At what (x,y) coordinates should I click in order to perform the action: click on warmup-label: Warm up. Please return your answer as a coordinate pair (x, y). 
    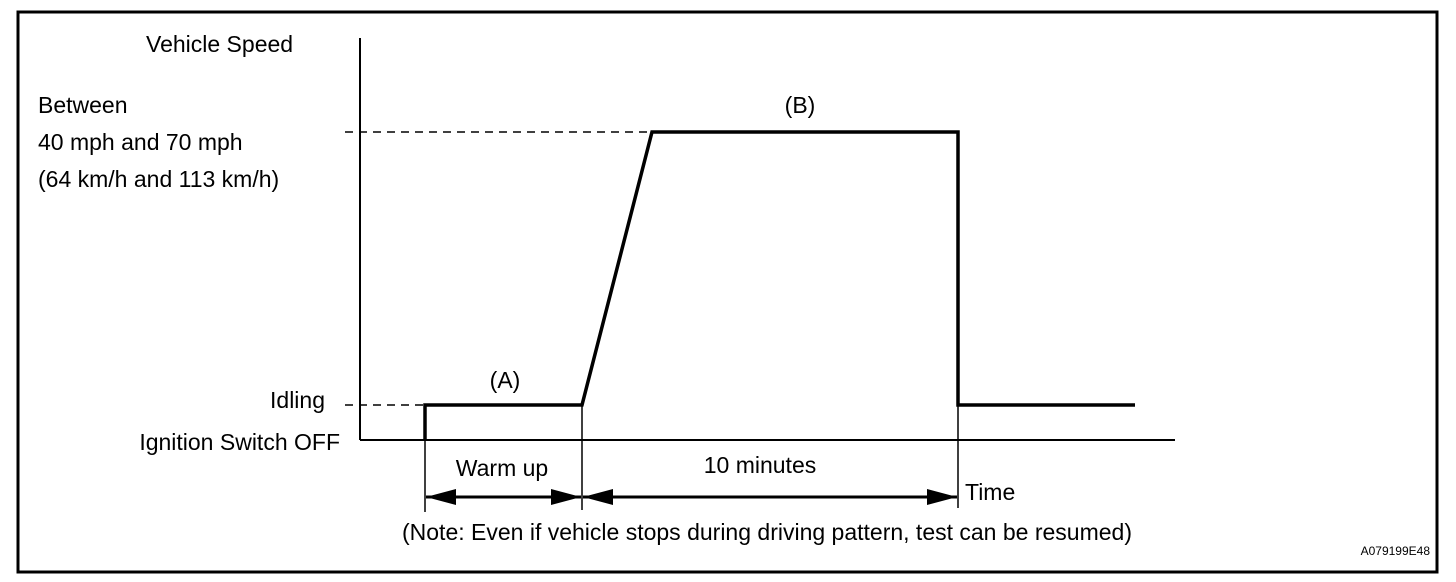
    Looking at the image, I should click on (502, 468).